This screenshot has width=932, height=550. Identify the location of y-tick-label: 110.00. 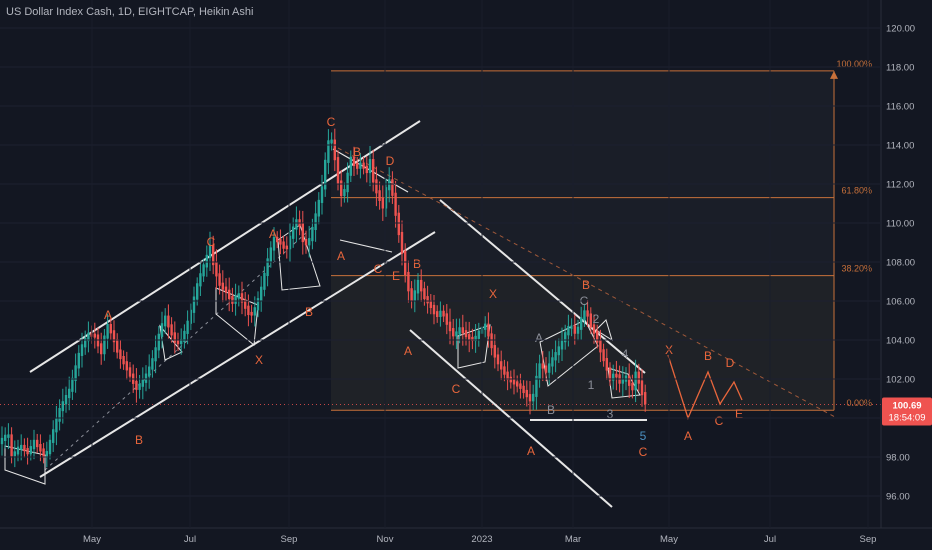
(900, 224).